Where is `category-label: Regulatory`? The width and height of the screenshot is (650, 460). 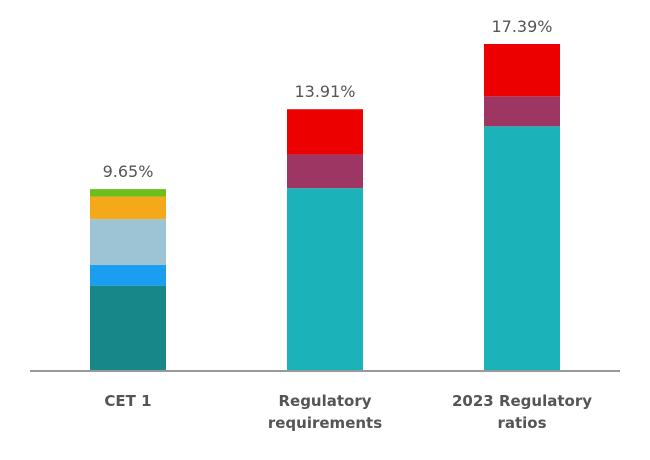 category-label: Regulatory is located at coordinates (324, 401).